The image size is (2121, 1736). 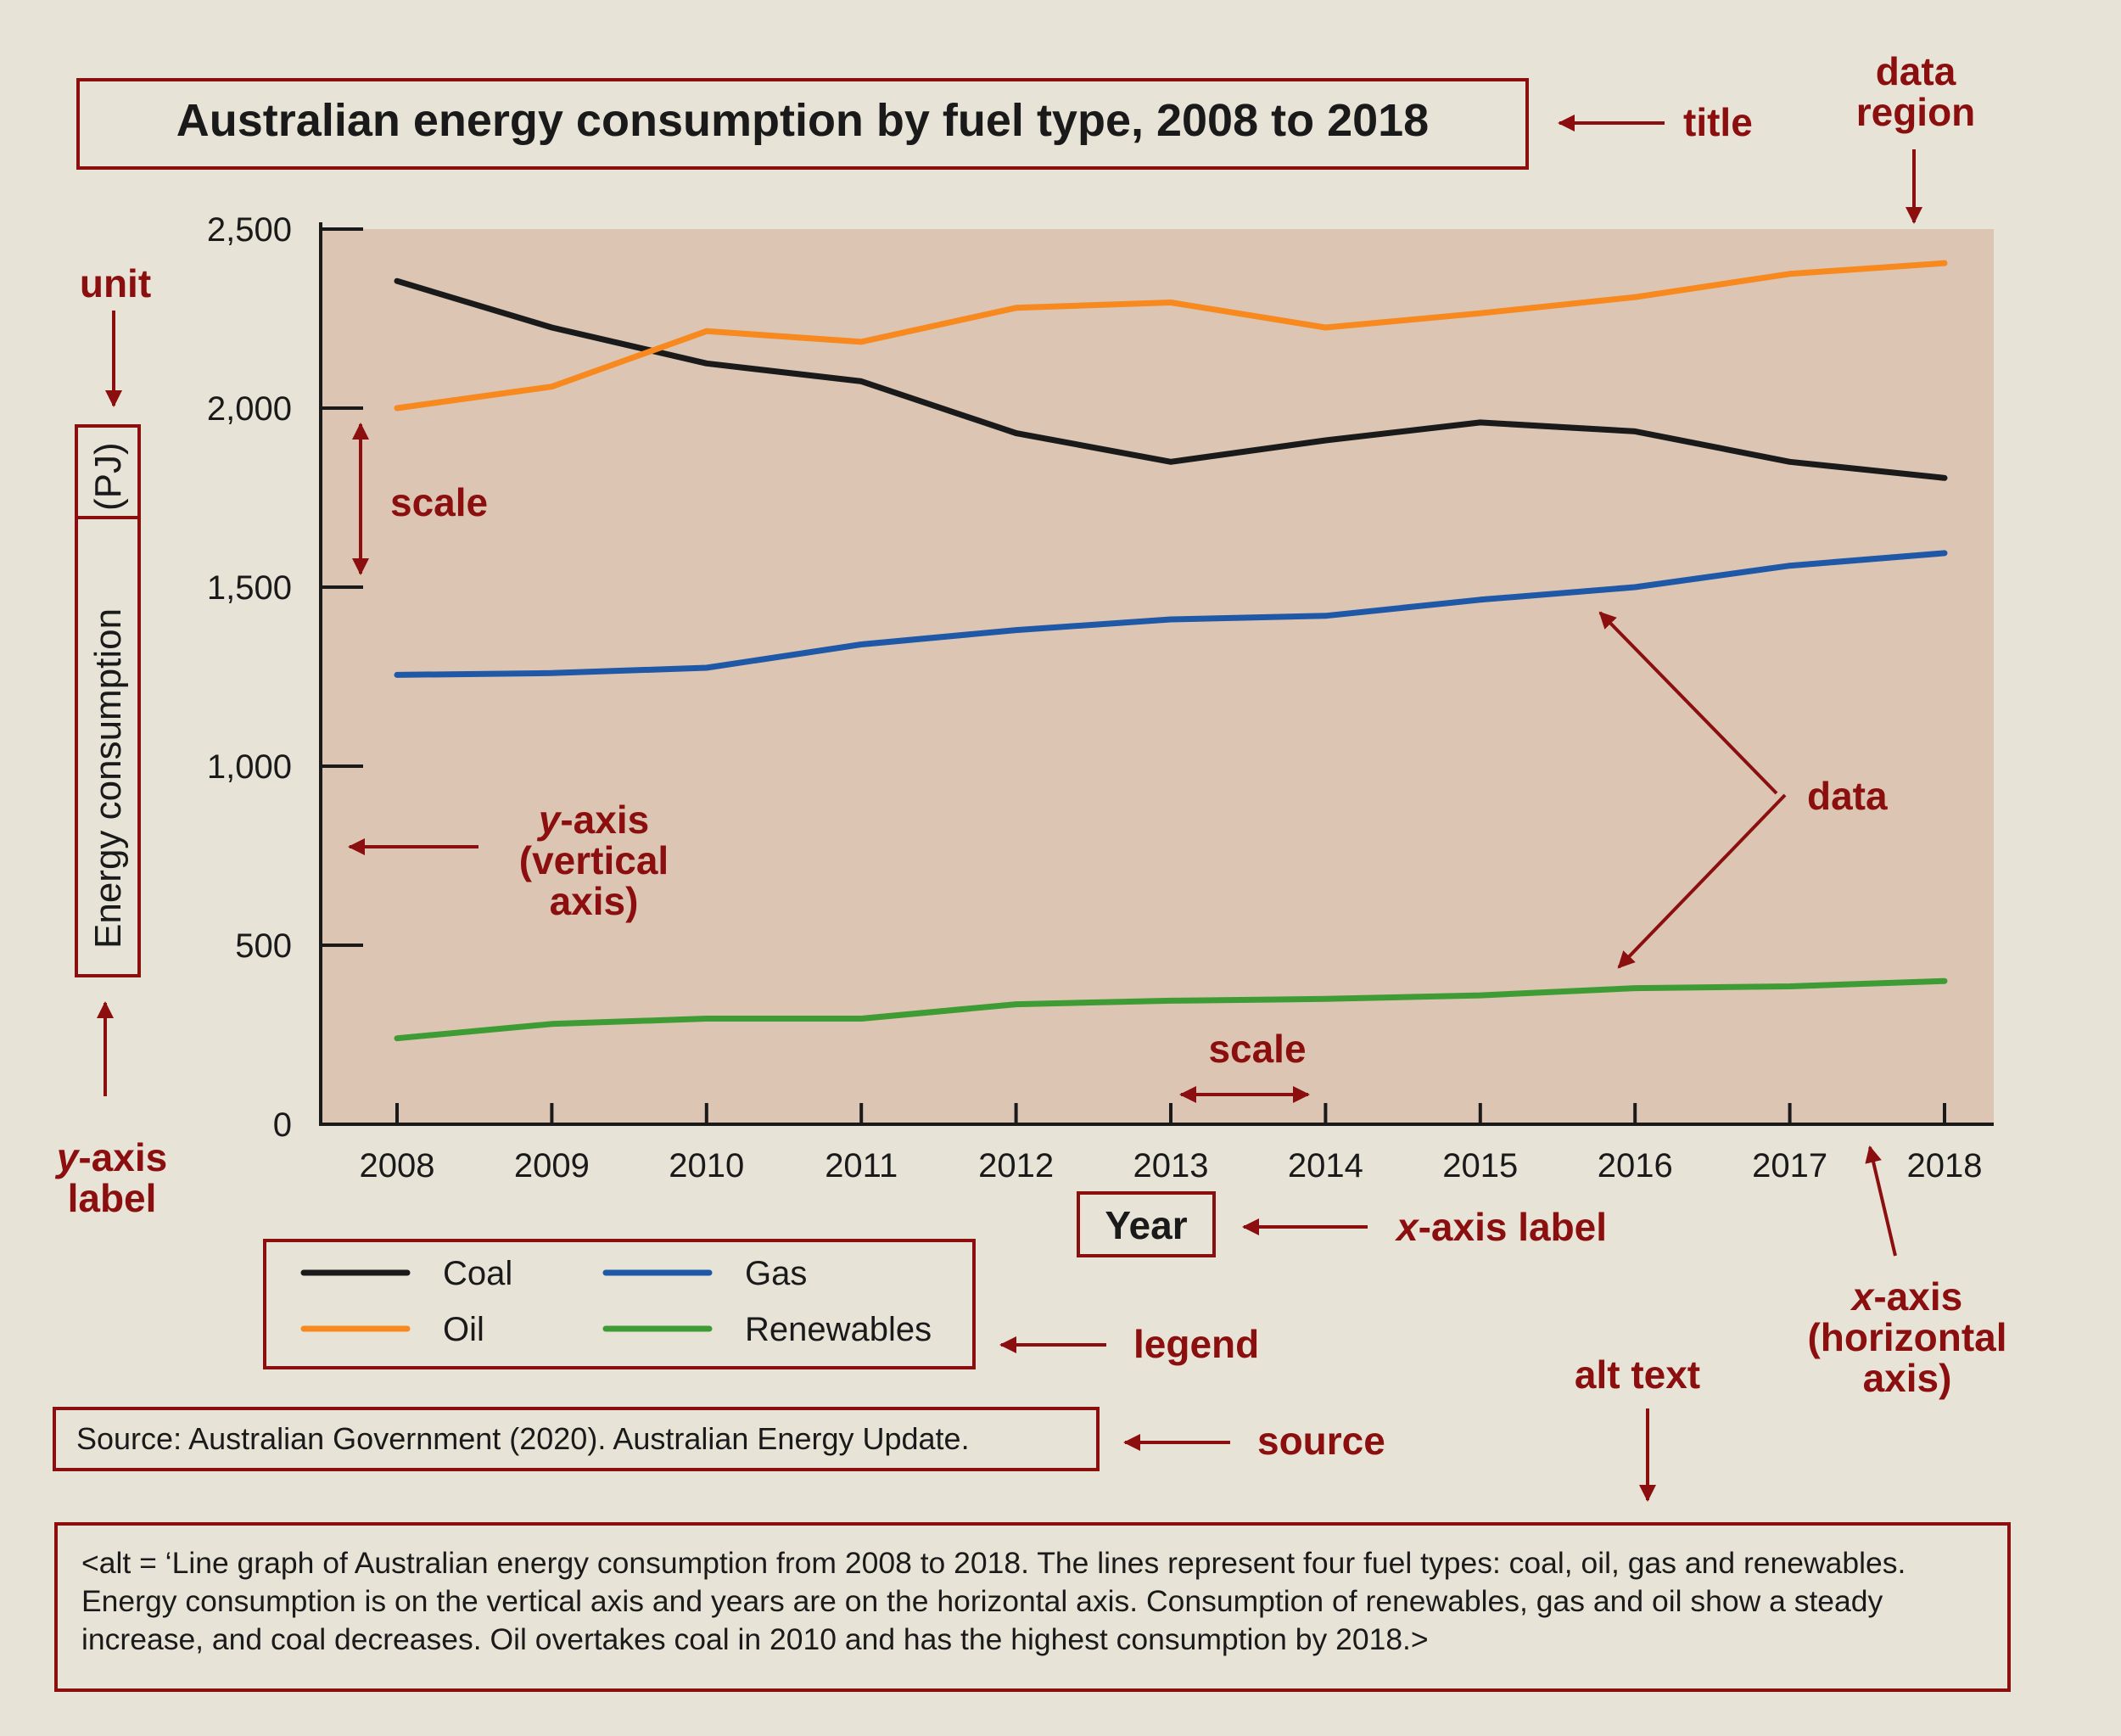 I want to click on series-line-renewables, so click(x=1171, y=1009).